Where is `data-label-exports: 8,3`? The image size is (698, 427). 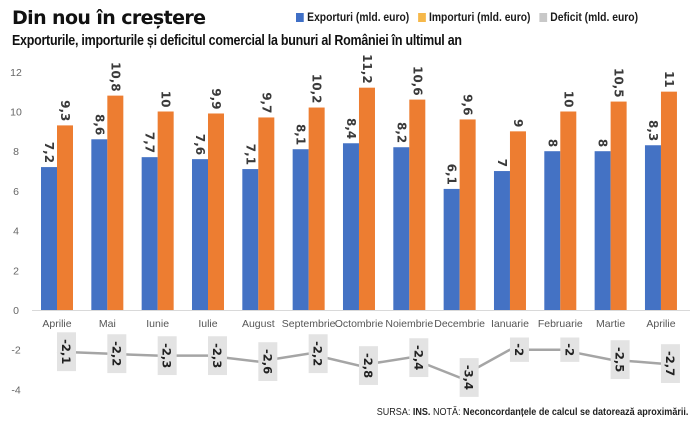
data-label-exports: 8,3 is located at coordinates (653, 130).